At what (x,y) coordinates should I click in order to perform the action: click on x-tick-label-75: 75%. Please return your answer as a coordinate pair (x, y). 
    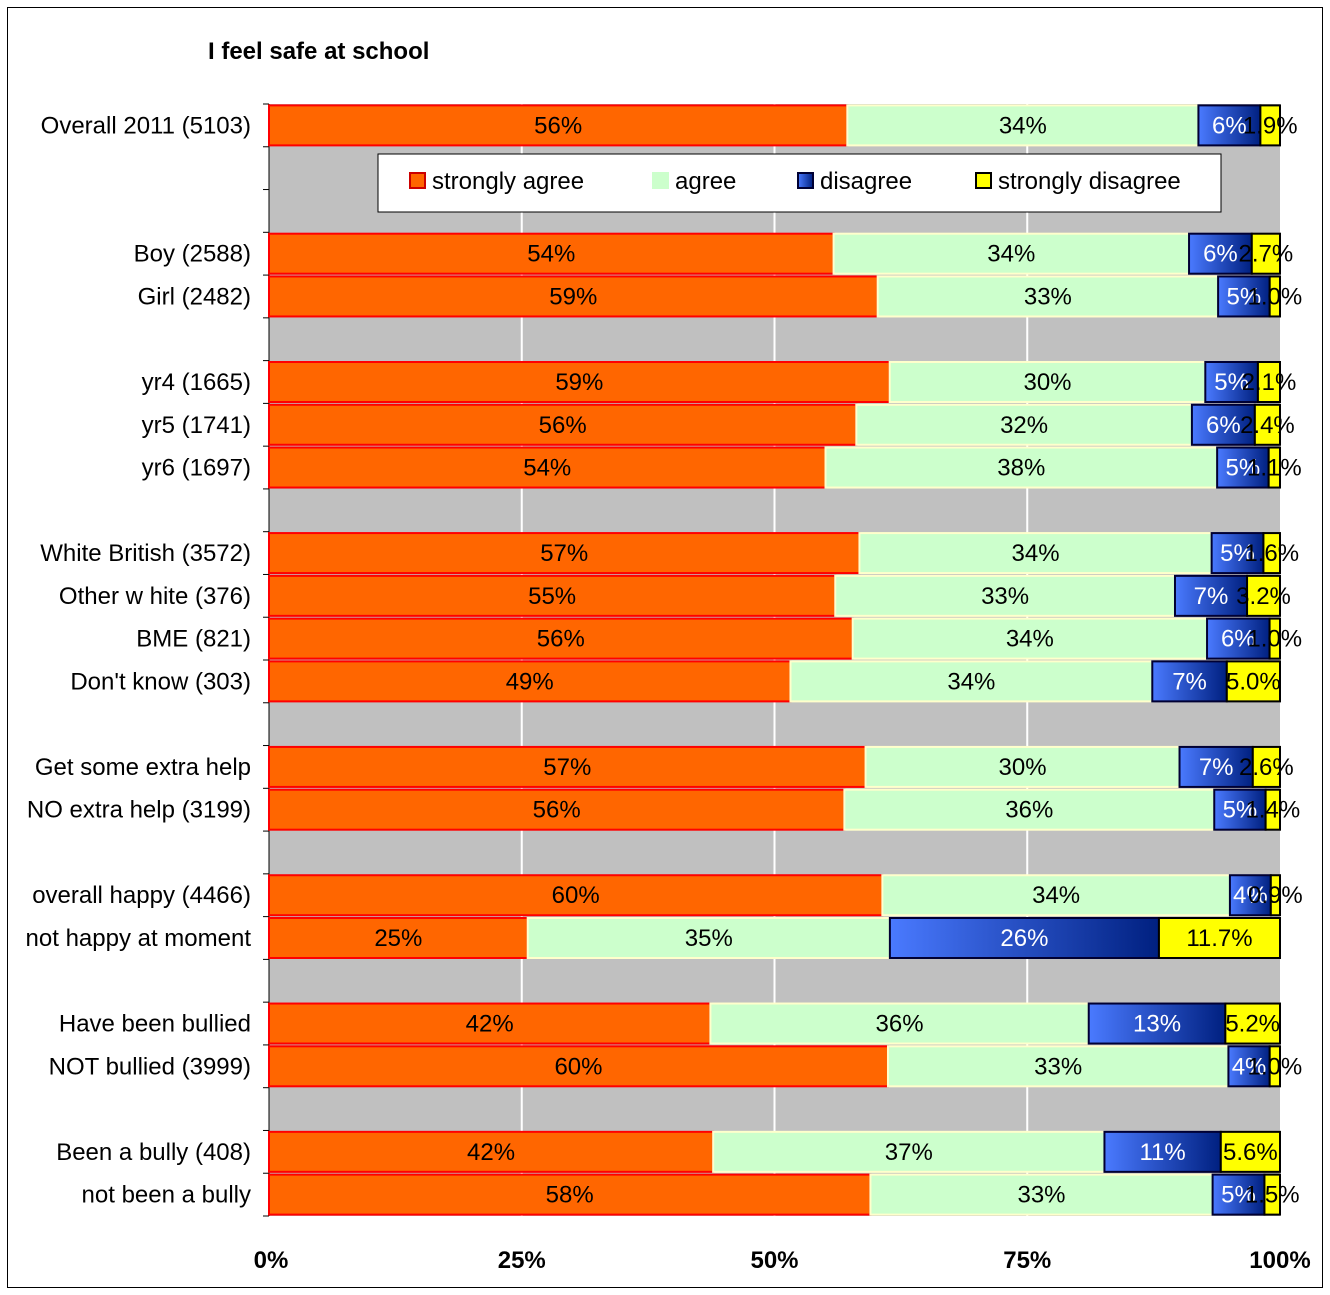
    Looking at the image, I should click on (1027, 1260).